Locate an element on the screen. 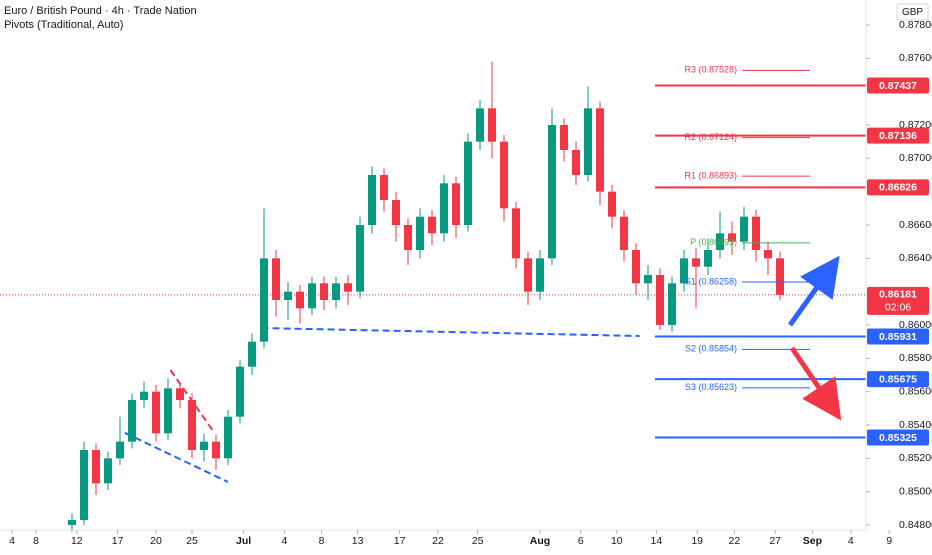 The width and height of the screenshot is (932, 555). pivot-label: R1 (0.86893) is located at coordinates (710, 176).